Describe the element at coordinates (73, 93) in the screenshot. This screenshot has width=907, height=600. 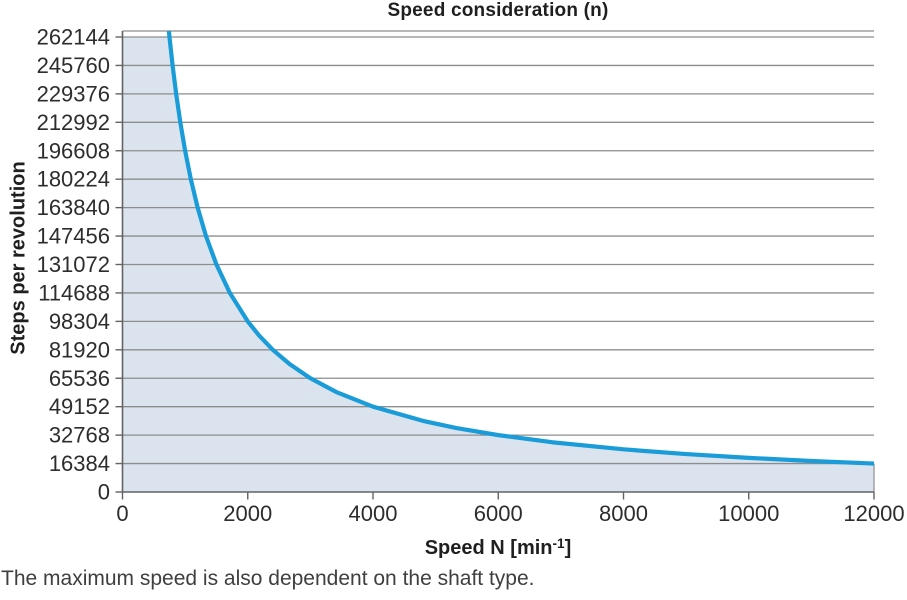
I see `y-tick-label: 229376` at that location.